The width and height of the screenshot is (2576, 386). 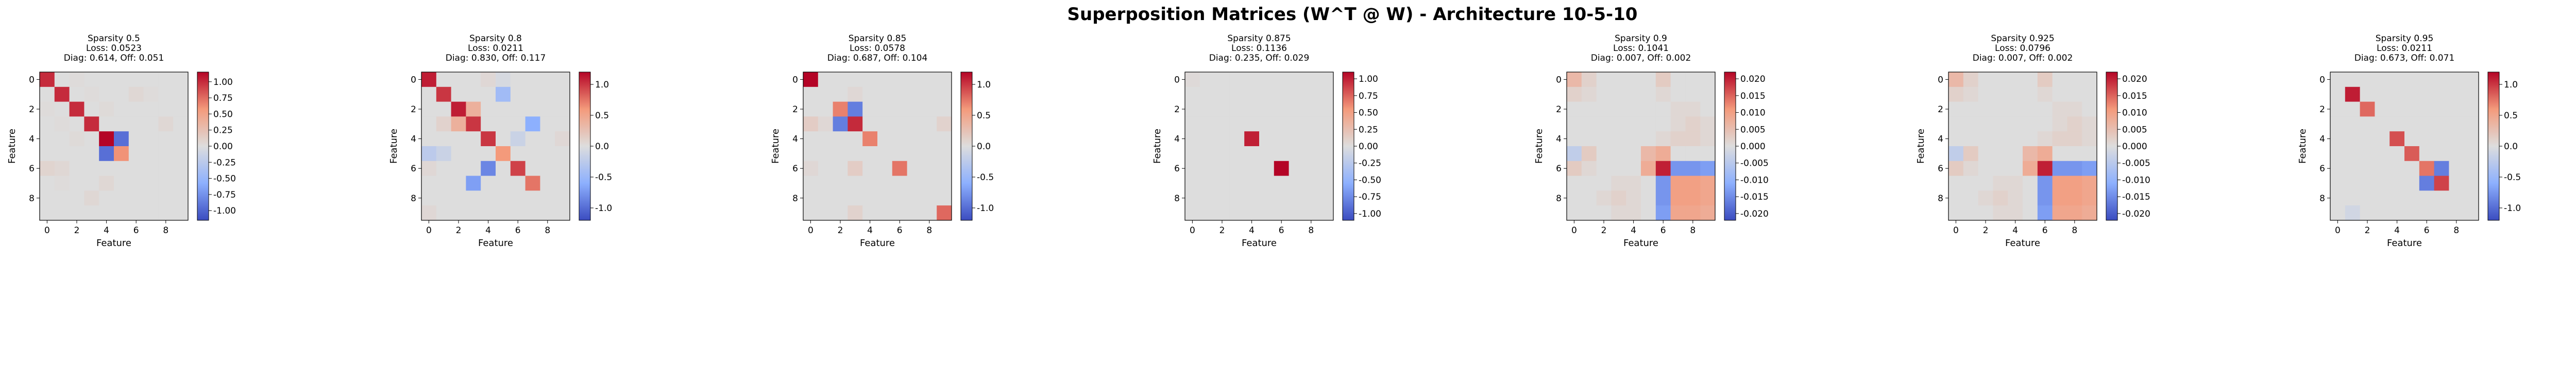 I want to click on colorbar-tick-label: 0.0, so click(x=2511, y=147).